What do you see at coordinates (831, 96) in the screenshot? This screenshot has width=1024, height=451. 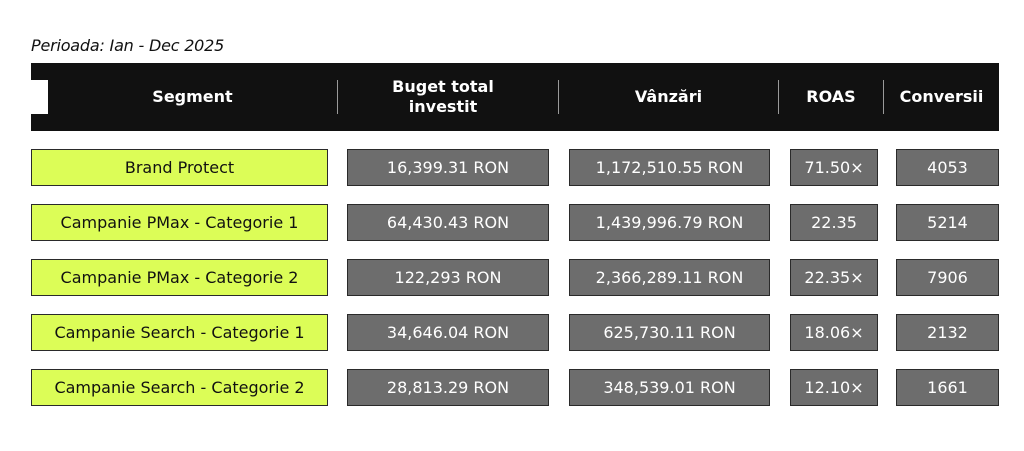 I see `header-roas: ROAS` at bounding box center [831, 96].